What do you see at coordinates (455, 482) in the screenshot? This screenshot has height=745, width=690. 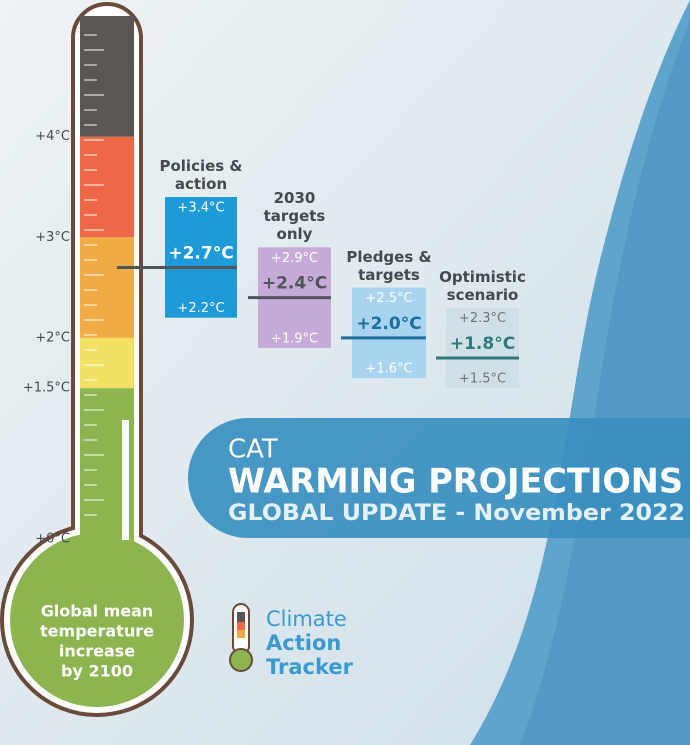 I see `banner-title: WARMING PROJECTIONS` at bounding box center [455, 482].